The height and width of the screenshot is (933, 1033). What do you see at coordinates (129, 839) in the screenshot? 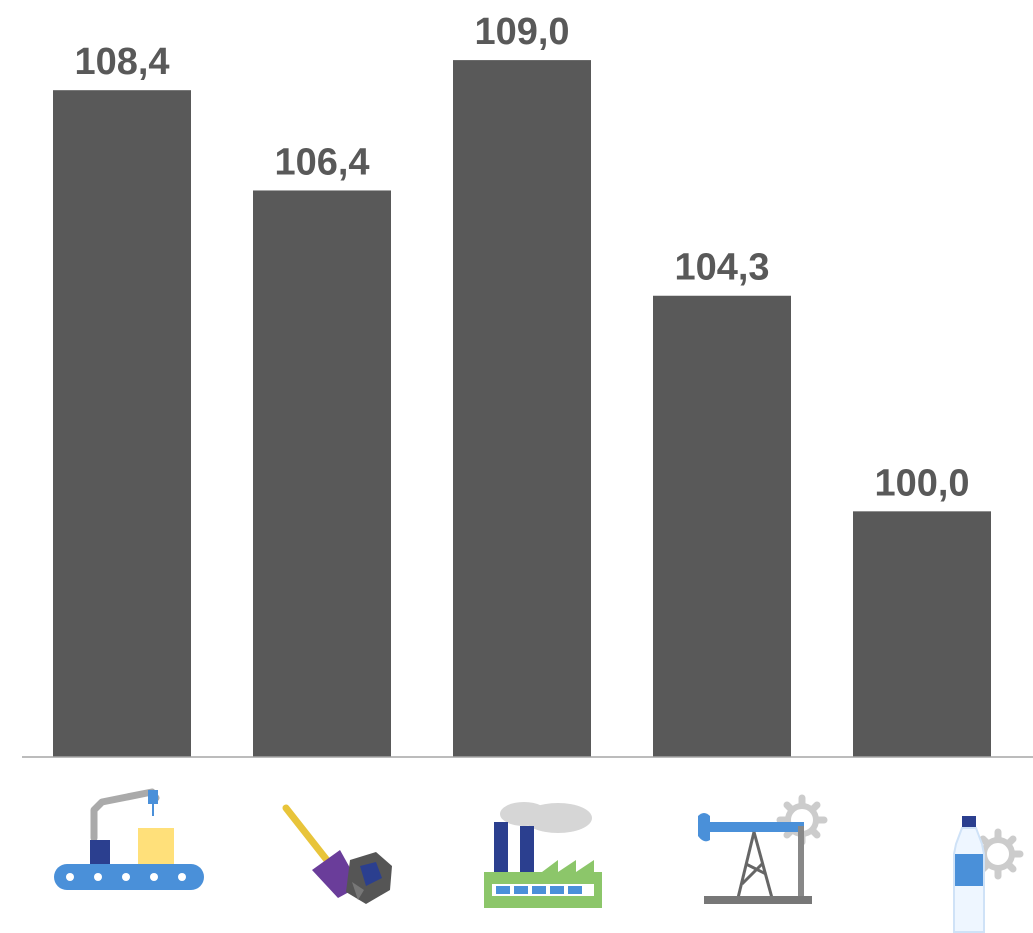
I see `conveyor-robot-icon` at bounding box center [129, 839].